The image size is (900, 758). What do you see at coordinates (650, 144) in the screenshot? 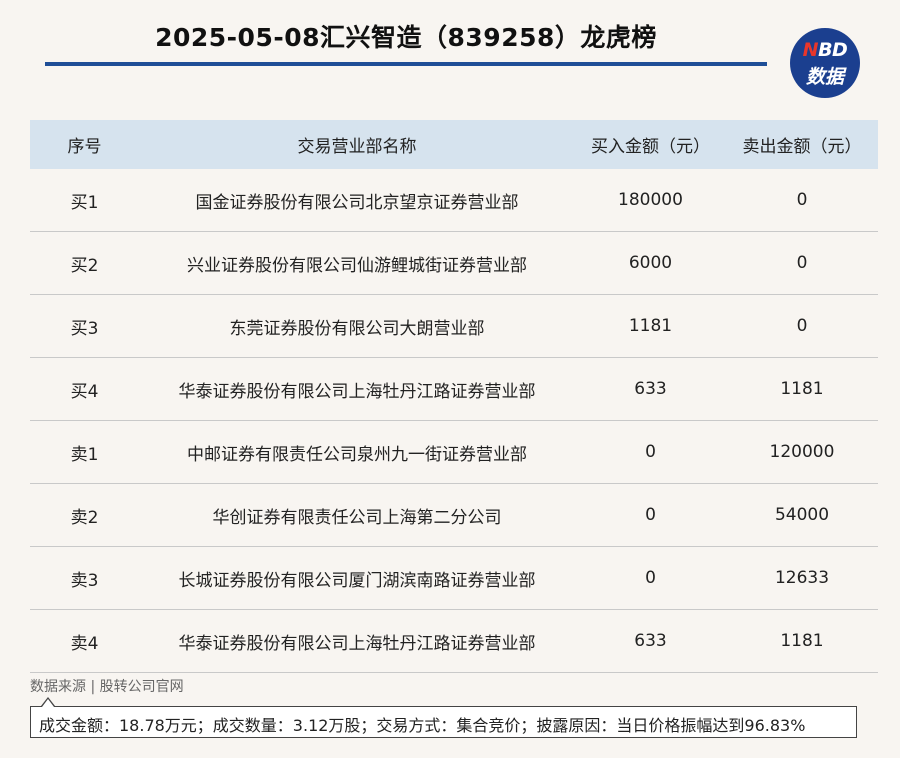
I see `header-buy-amount: 买入金额（元）` at bounding box center [650, 144].